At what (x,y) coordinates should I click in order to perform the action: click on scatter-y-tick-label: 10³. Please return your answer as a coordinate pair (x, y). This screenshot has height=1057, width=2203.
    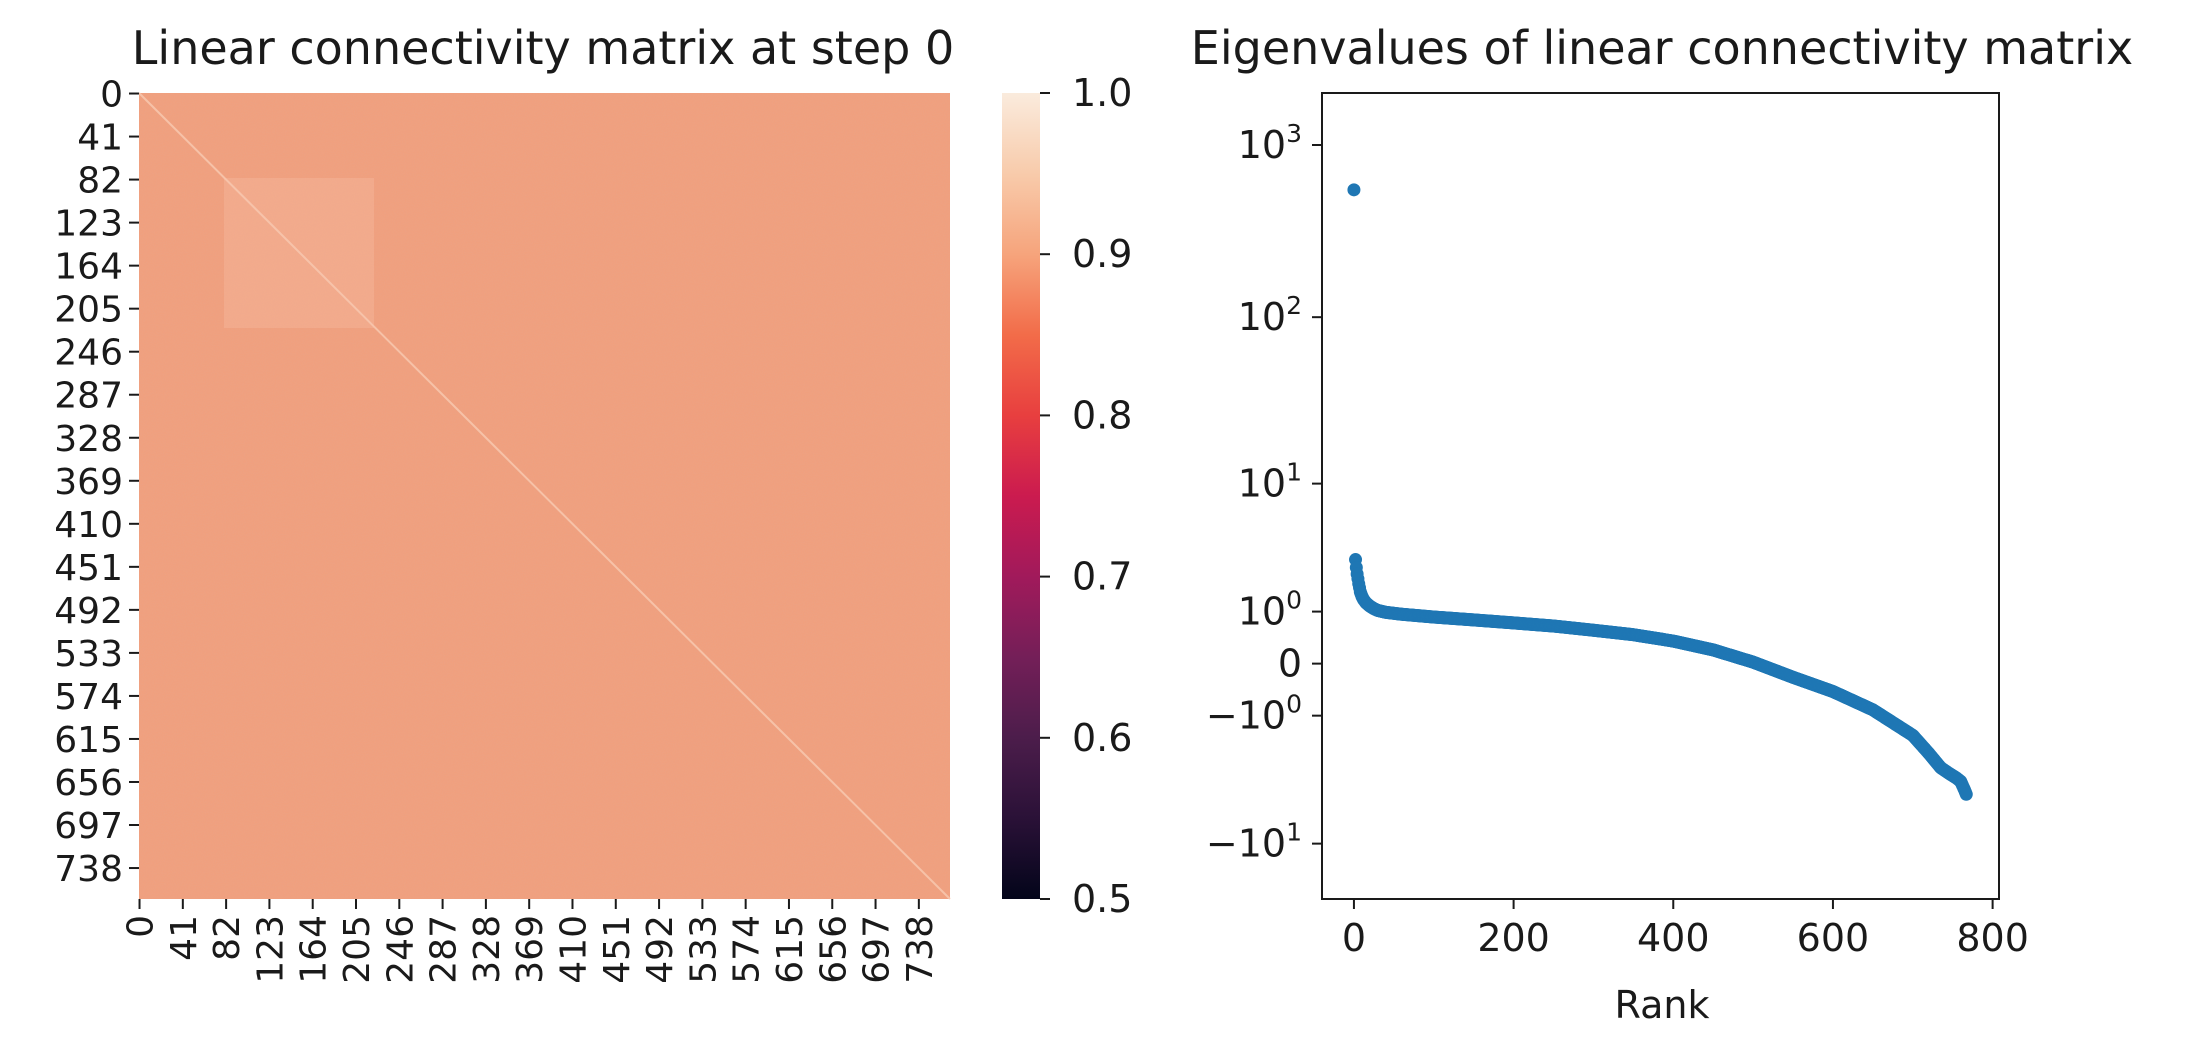
    Looking at the image, I should click on (1270, 143).